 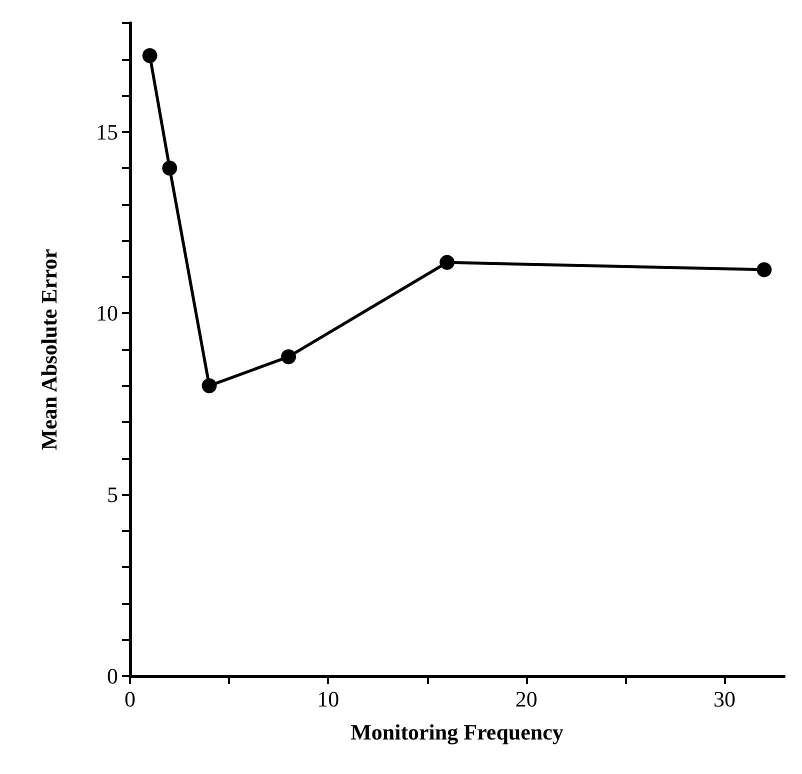 What do you see at coordinates (725, 699) in the screenshot?
I see `x-tick-label: 30` at bounding box center [725, 699].